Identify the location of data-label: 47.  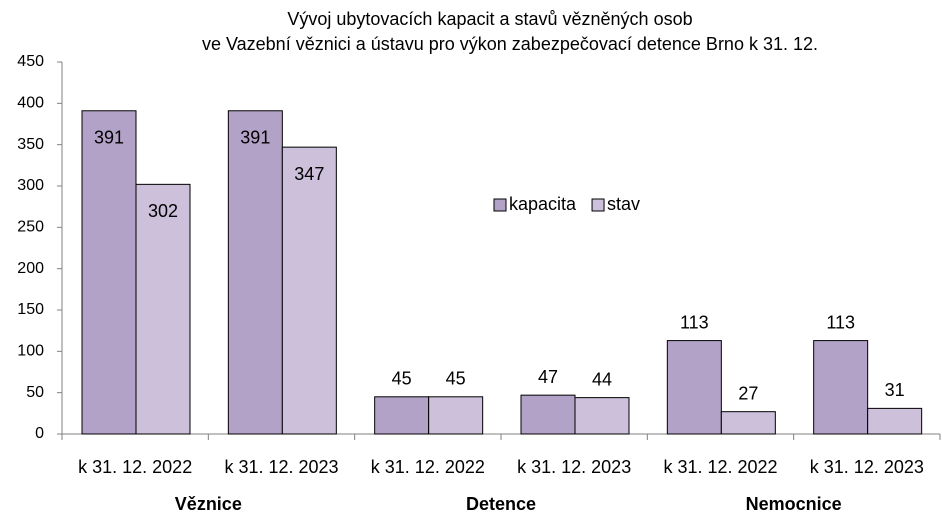
(548, 377).